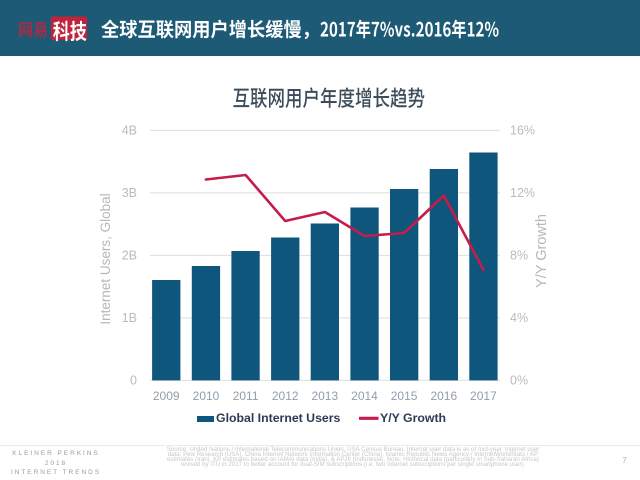 Image resolution: width=640 pixels, height=480 pixels. Describe the element at coordinates (129, 131) in the screenshot. I see `svg-text: 4B` at that location.